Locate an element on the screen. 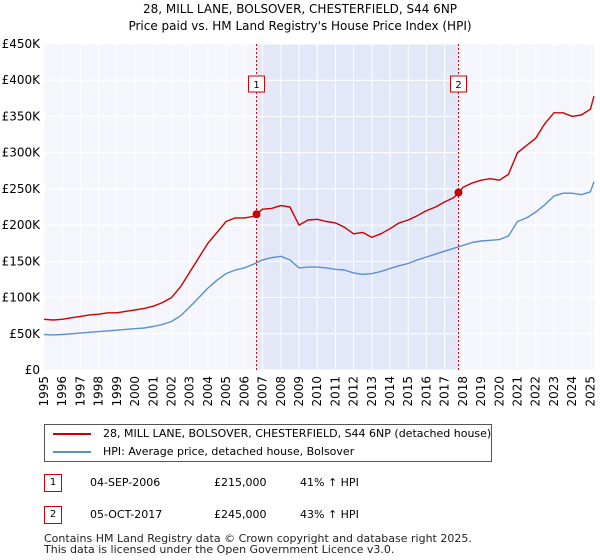 The height and width of the screenshot is (560, 600). sale-marker-label-1: 1 is located at coordinates (256, 85).